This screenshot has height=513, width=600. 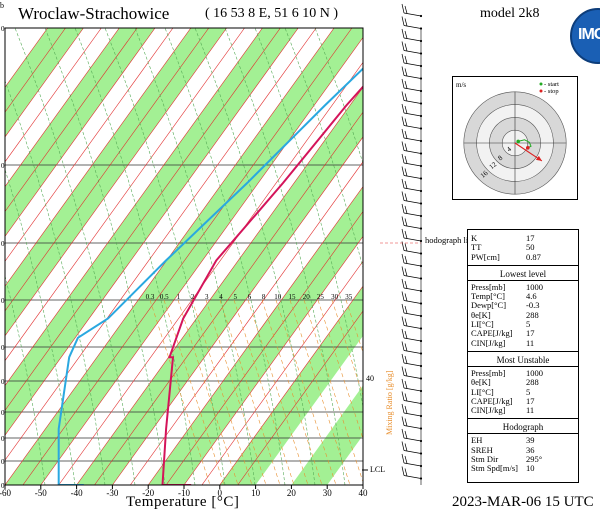 What do you see at coordinates (183, 502) in the screenshot?
I see `x-axis-title: Temperature [°C]` at bounding box center [183, 502].